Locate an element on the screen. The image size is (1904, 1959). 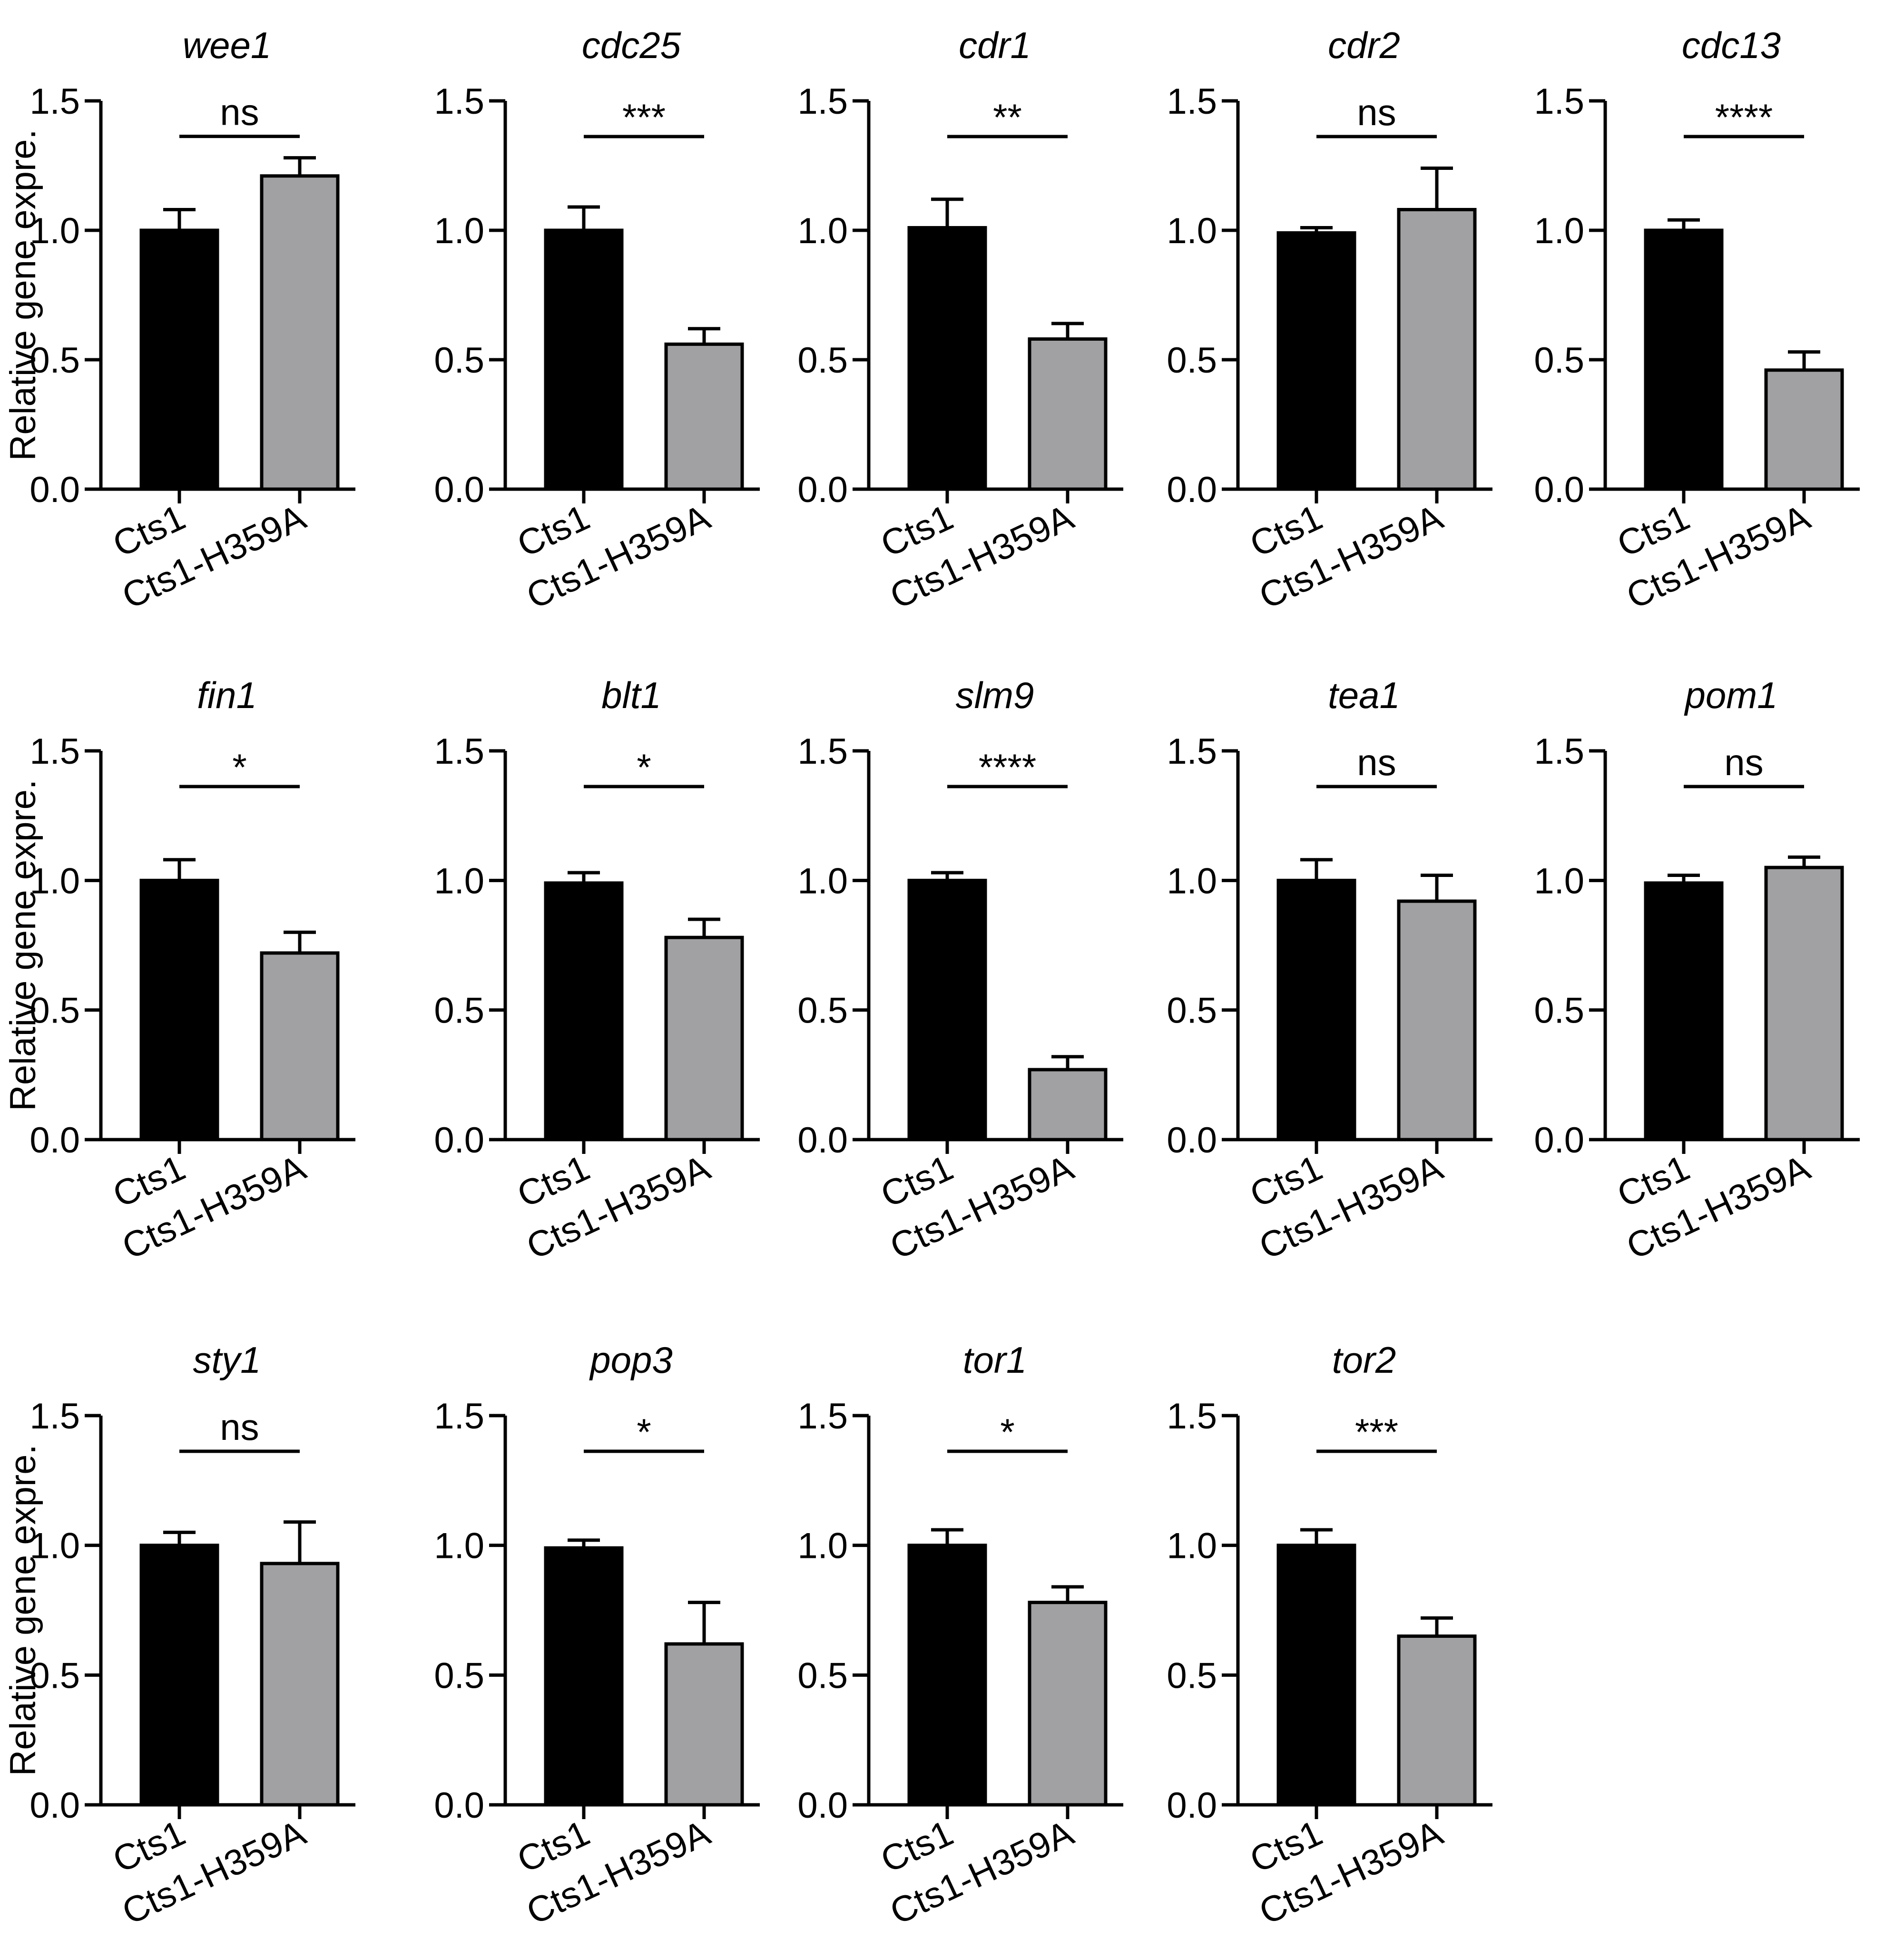
chart-title: wee1 is located at coordinates (227, 45).